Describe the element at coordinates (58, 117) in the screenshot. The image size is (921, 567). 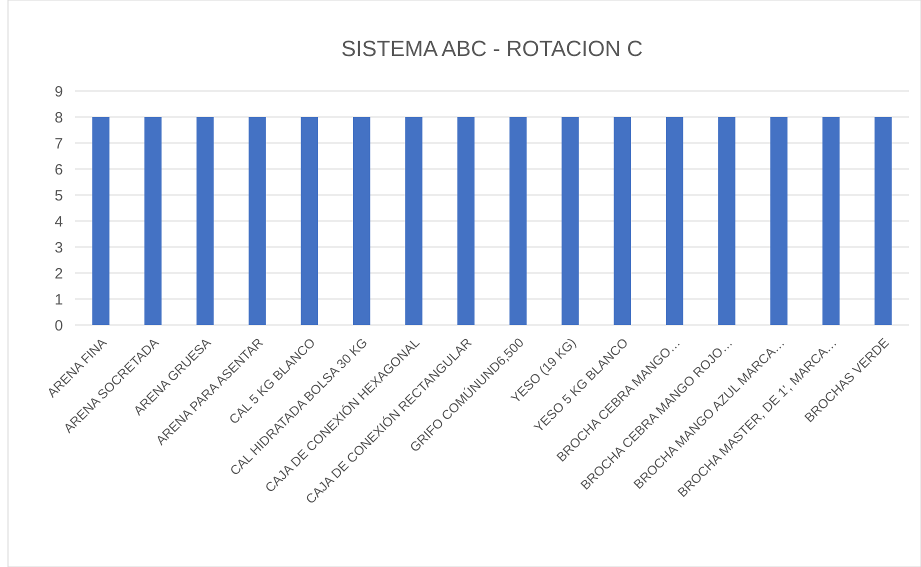
I see `y-tick-label: 8` at that location.